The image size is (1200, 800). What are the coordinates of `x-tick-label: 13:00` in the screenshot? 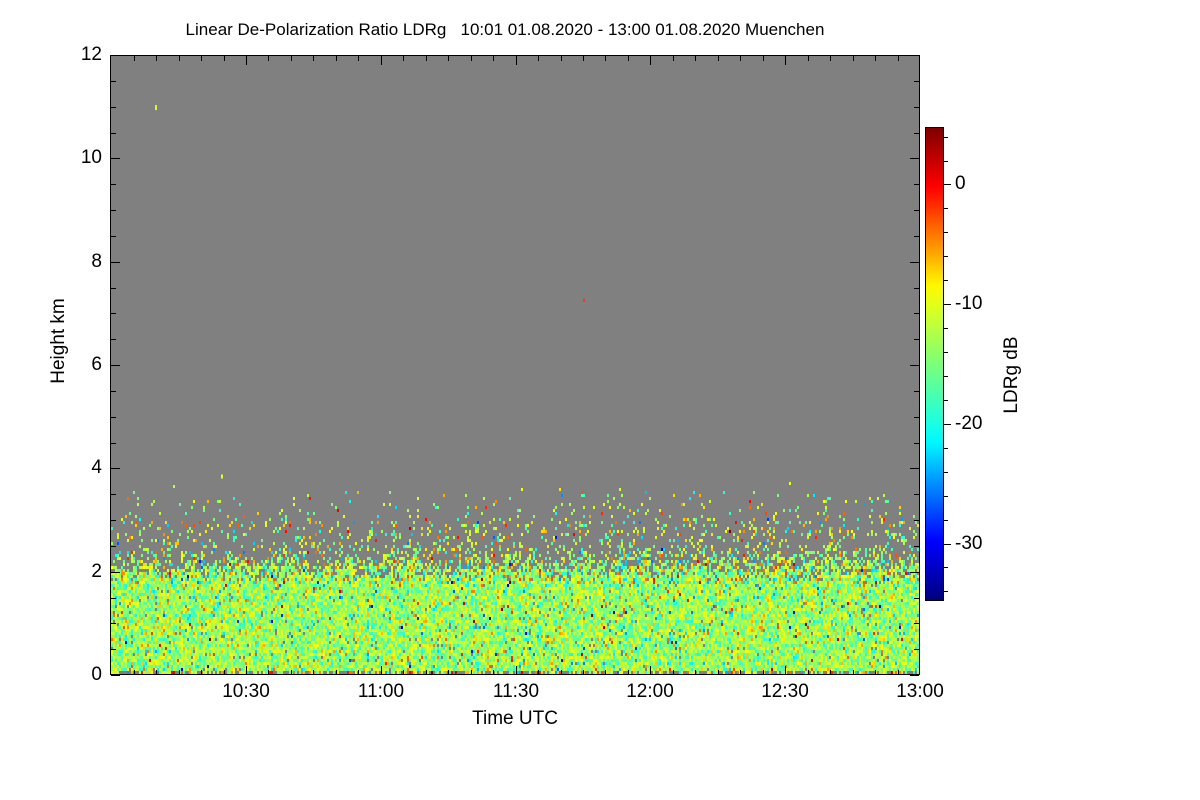 It's located at (920, 691).